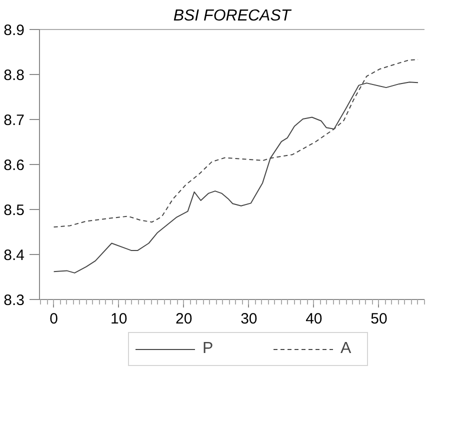  Describe the element at coordinates (14, 255) in the screenshot. I see `y-tick-label: 8.4` at that location.